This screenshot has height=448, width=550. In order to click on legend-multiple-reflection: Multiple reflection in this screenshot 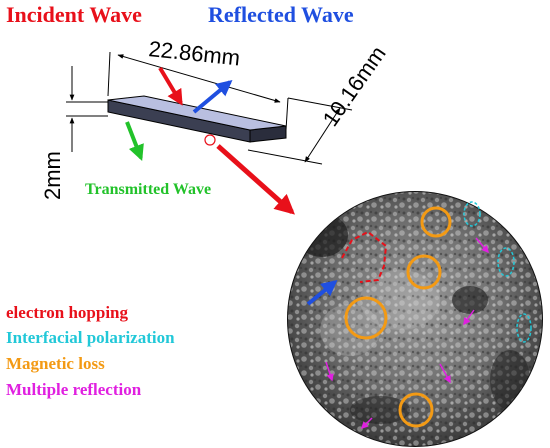, I will do `click(74, 389)`.